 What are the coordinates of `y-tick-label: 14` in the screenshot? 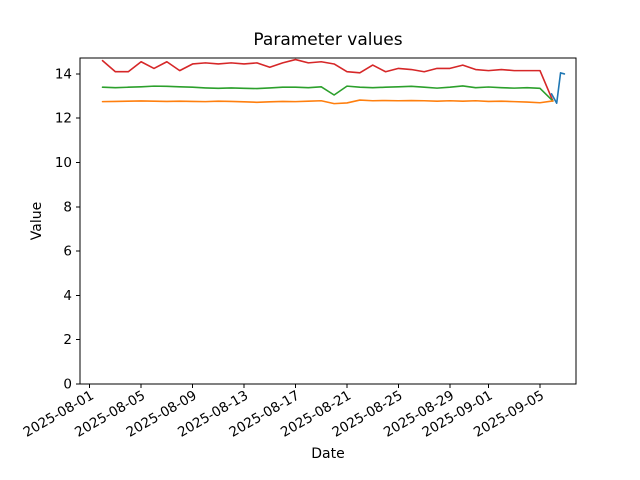 It's located at (63, 74).